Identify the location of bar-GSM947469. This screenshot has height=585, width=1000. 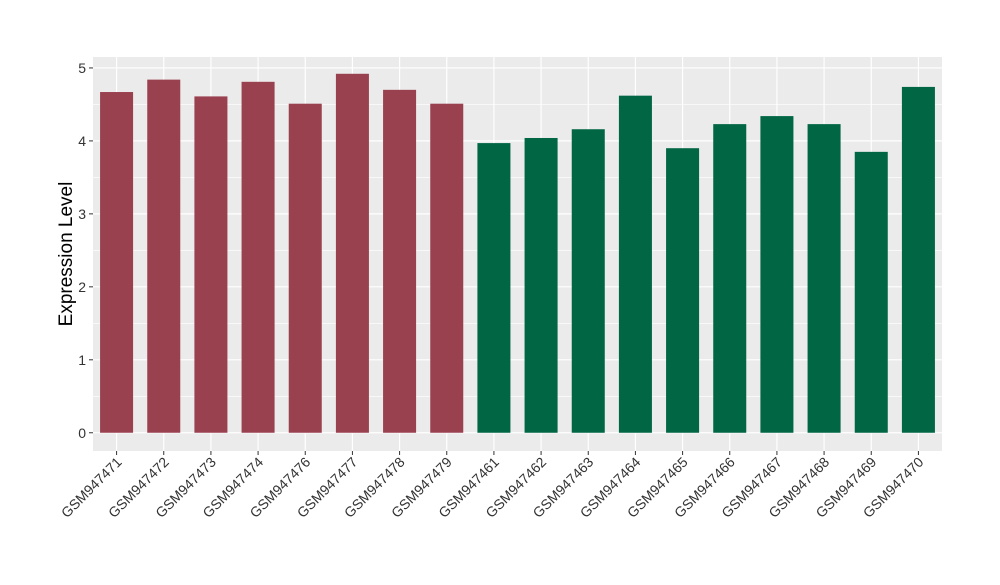
(871, 292).